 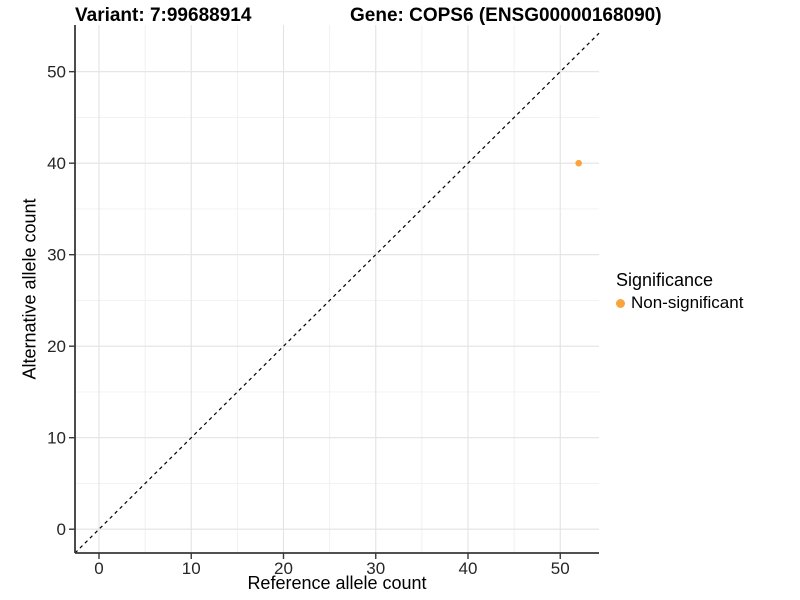 I want to click on x-tick-labels: 0 10 20 30 40 50, so click(x=331, y=568).